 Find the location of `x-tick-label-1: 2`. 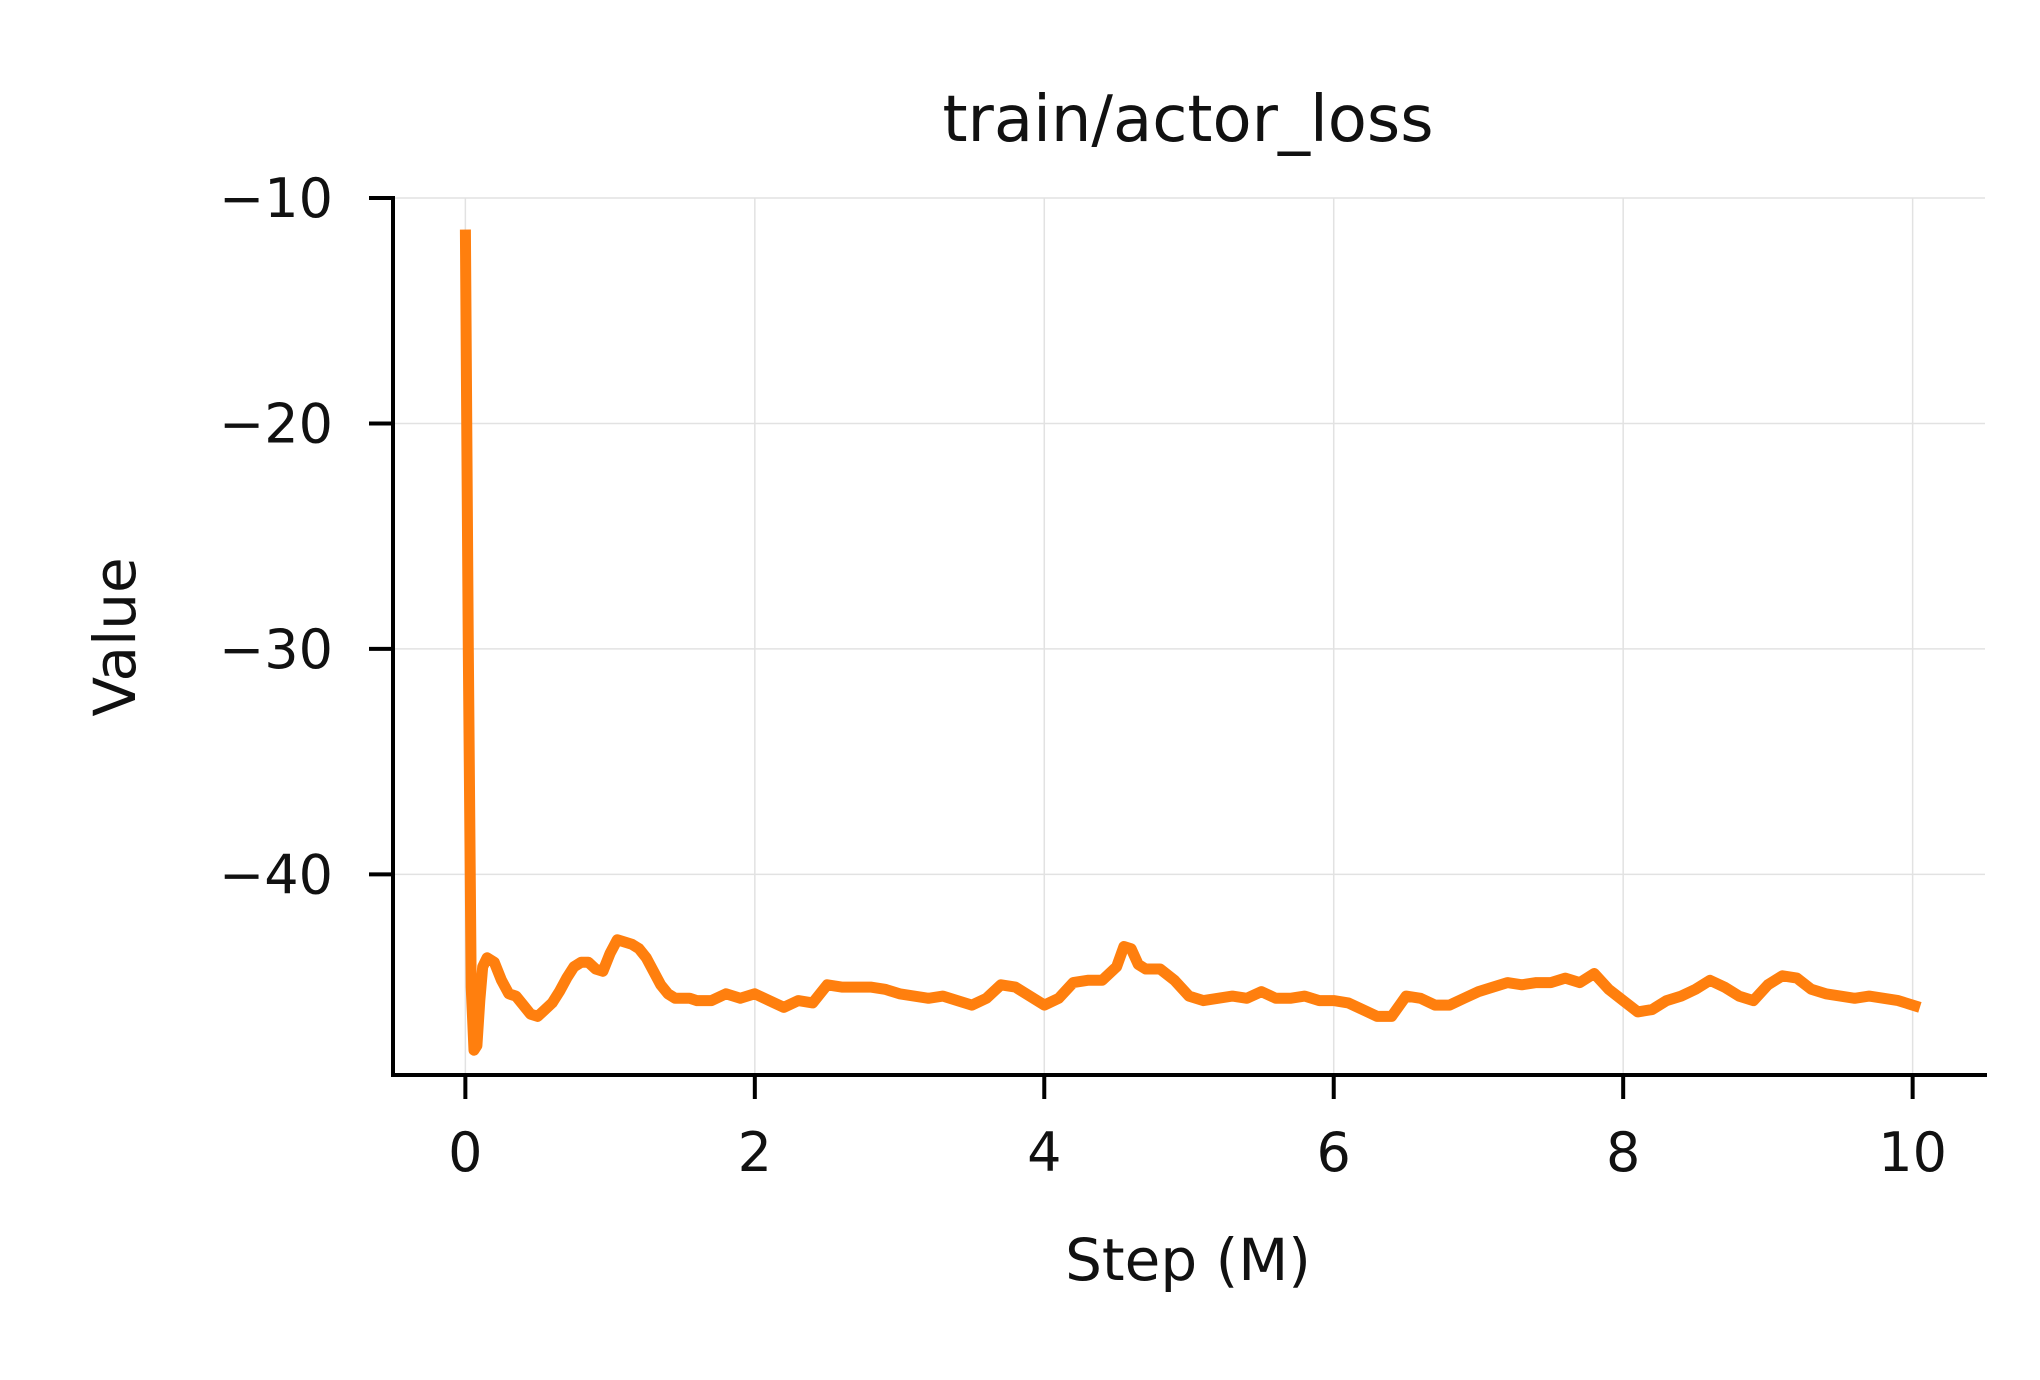

x-tick-label-1: 2 is located at coordinates (755, 1152).